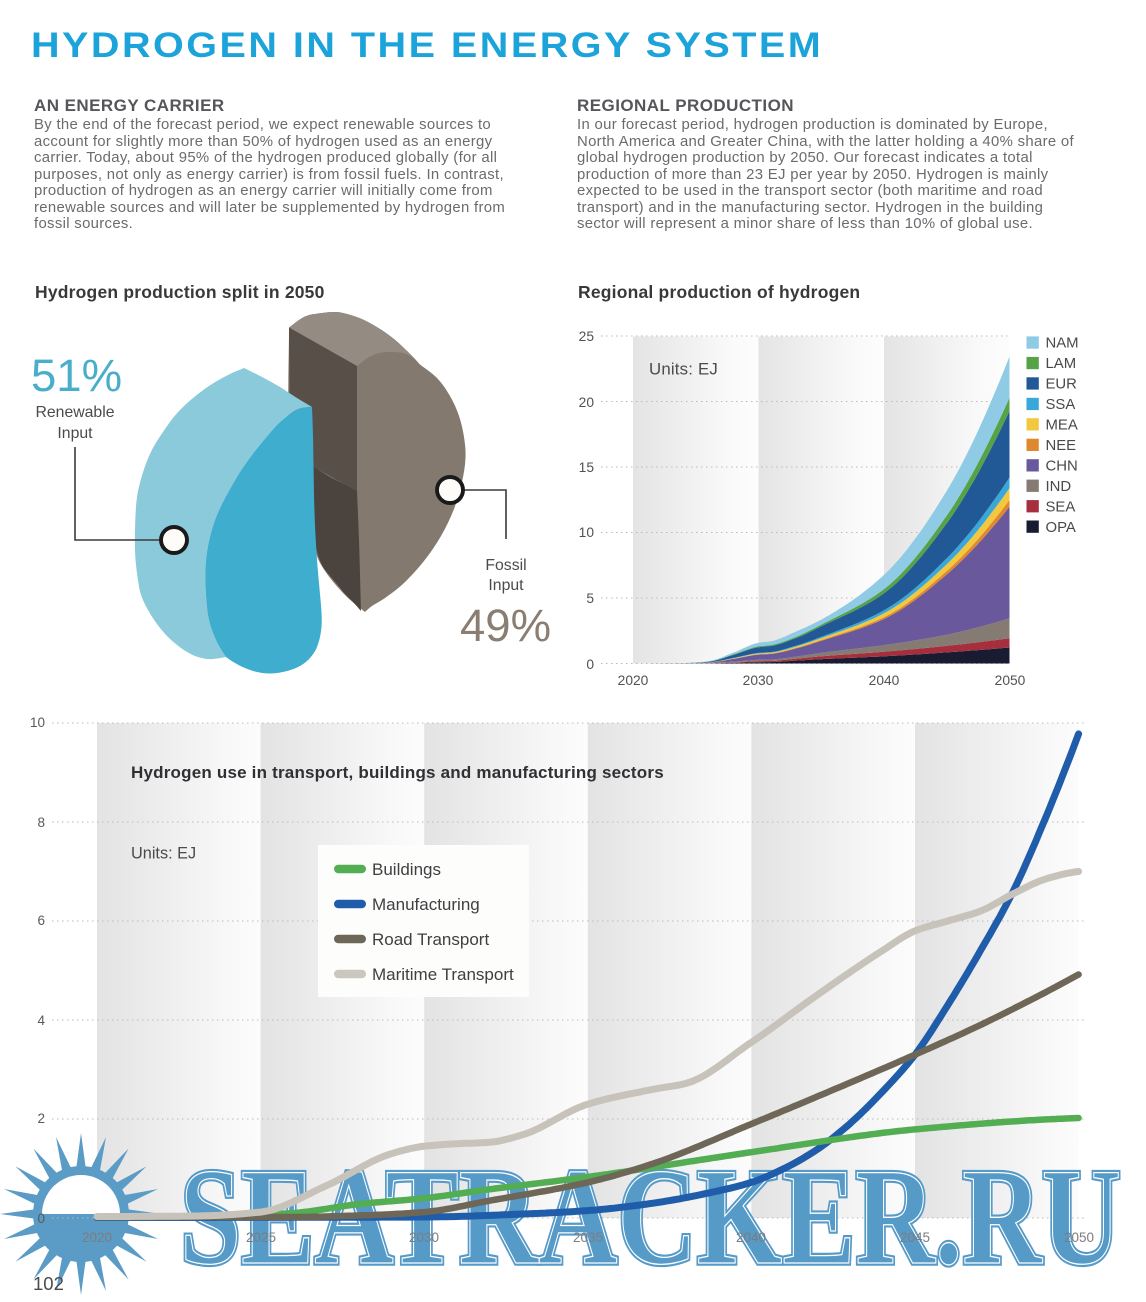 This screenshot has height=1302, width=1146. Describe the element at coordinates (1062, 467) in the screenshot. I see `svg-text: CHN` at that location.